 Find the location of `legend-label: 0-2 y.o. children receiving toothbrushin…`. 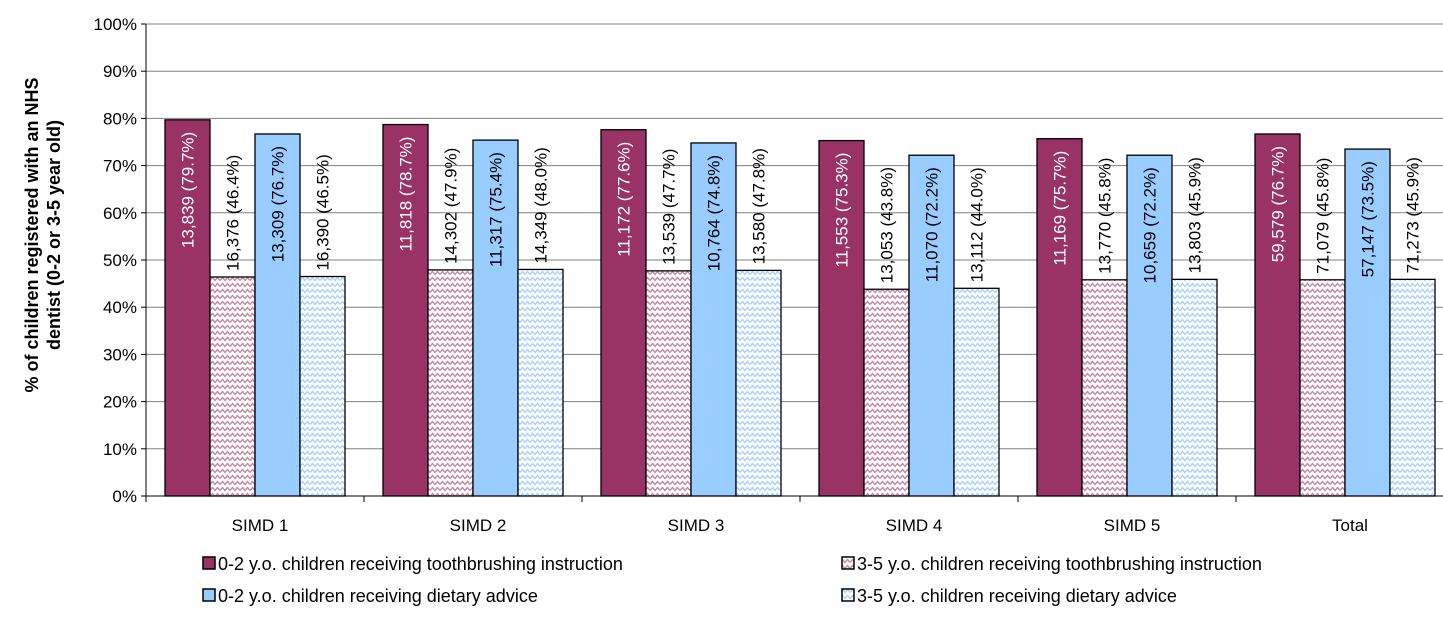

legend-label: 0-2 y.o. children receiving toothbrushin… is located at coordinates (420, 564).